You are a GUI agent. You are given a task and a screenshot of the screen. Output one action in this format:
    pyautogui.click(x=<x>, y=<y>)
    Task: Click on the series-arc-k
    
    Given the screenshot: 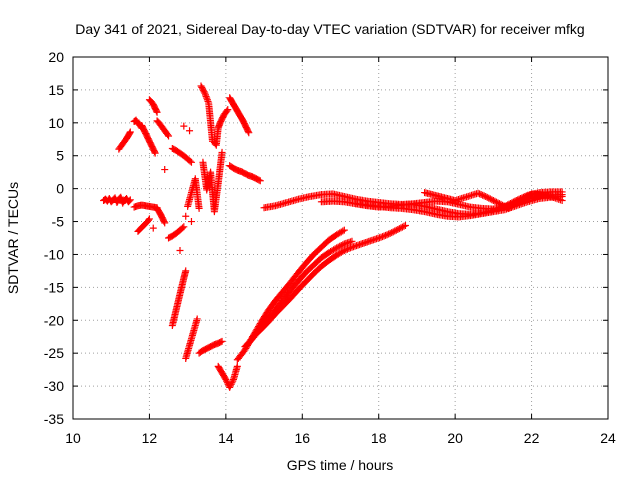 What is the action you would take?
    pyautogui.click(x=179, y=298)
    